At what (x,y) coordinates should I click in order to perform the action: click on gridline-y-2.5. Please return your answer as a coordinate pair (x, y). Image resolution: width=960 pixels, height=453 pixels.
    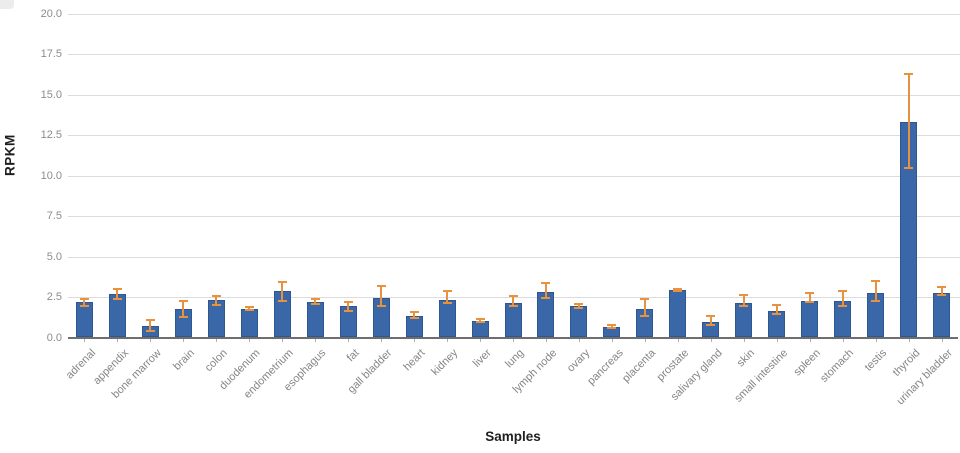
    Looking at the image, I should click on (514, 298).